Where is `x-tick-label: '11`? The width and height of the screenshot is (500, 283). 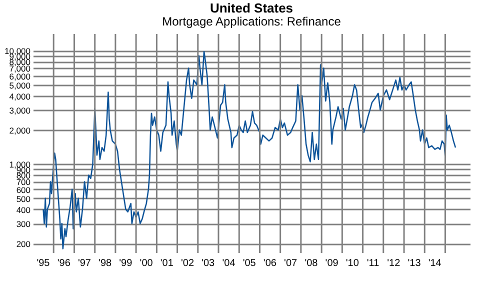
x-tick-label: '11 is located at coordinates (373, 263).